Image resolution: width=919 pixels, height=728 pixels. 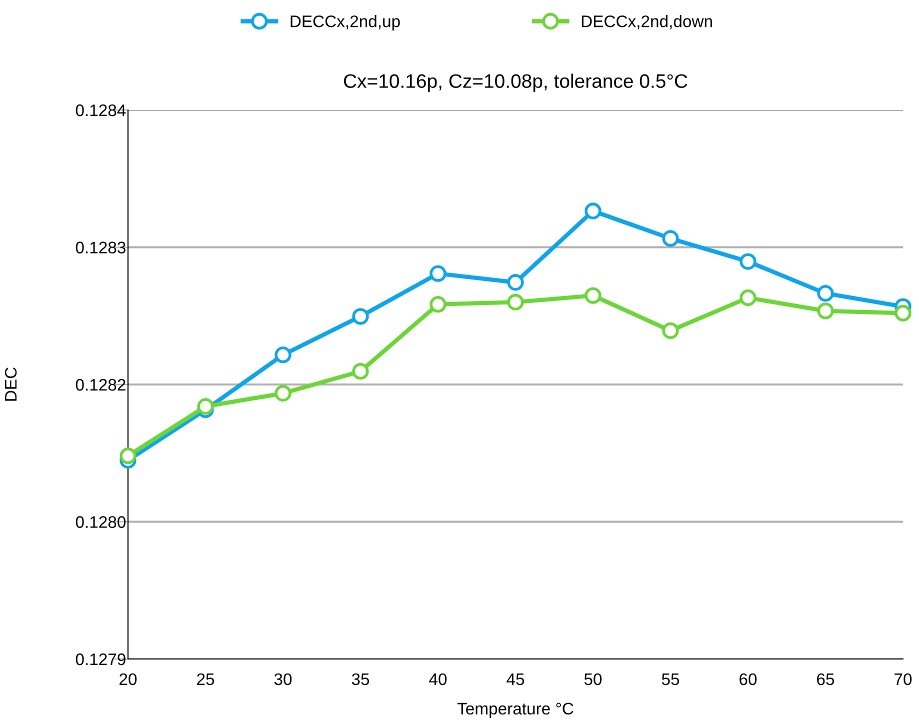 I want to click on x-tick-label: 40, so click(x=438, y=679).